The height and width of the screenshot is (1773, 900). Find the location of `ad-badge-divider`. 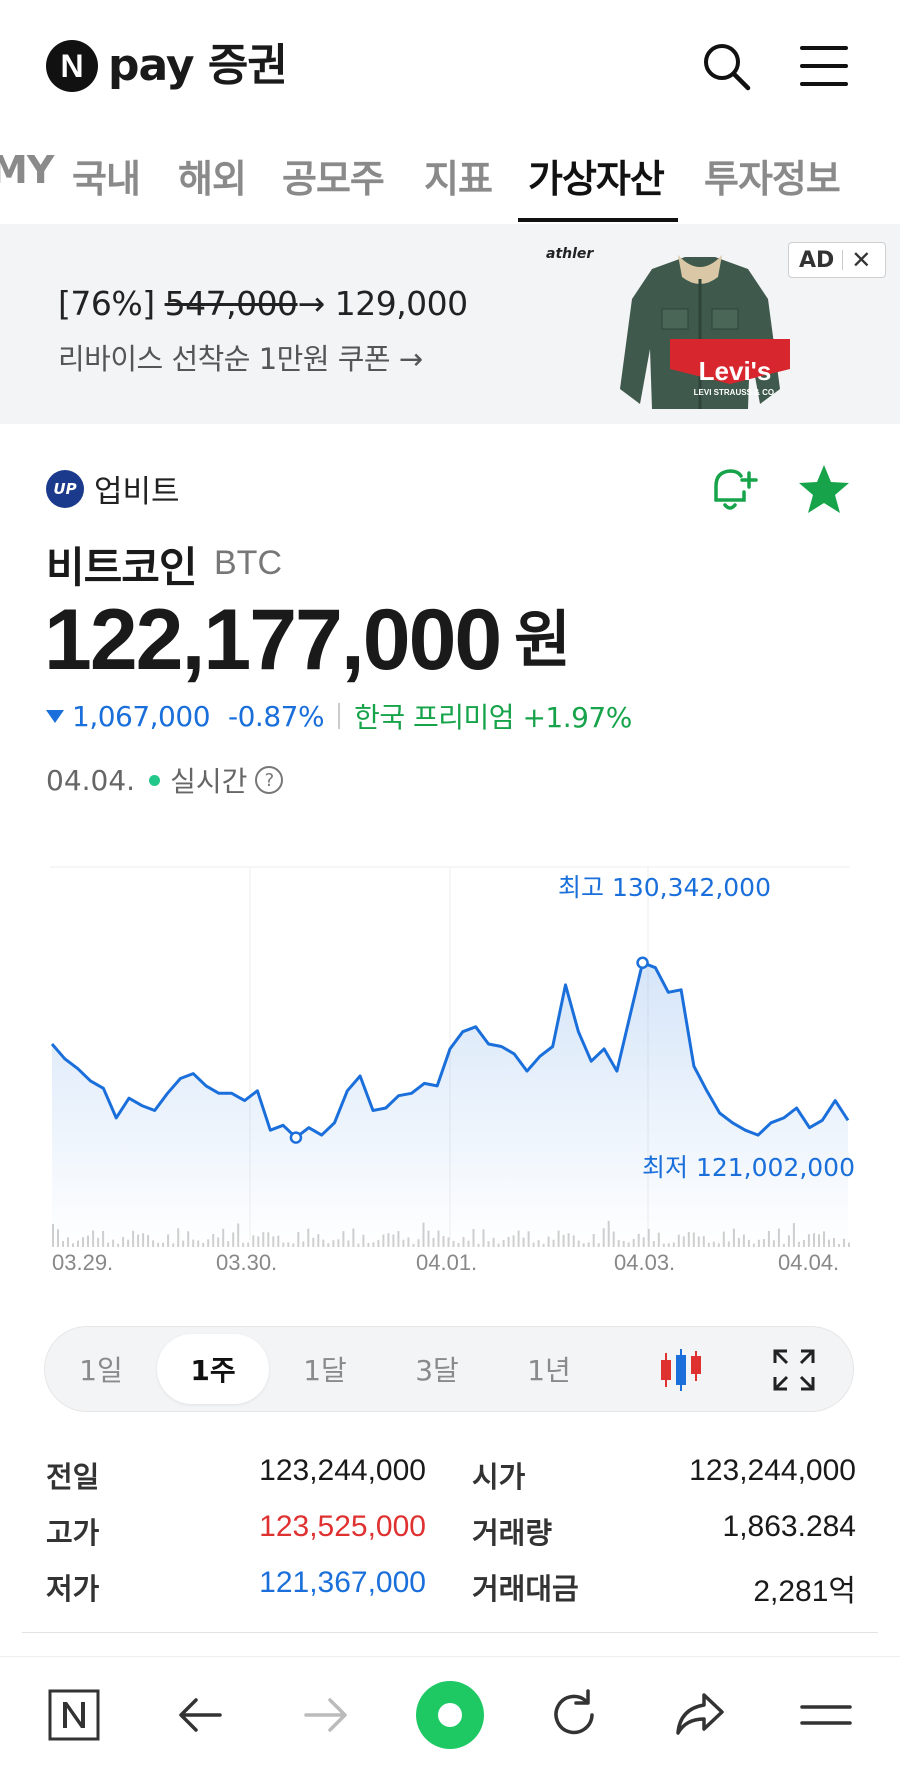

ad-badge-divider is located at coordinates (843, 260).